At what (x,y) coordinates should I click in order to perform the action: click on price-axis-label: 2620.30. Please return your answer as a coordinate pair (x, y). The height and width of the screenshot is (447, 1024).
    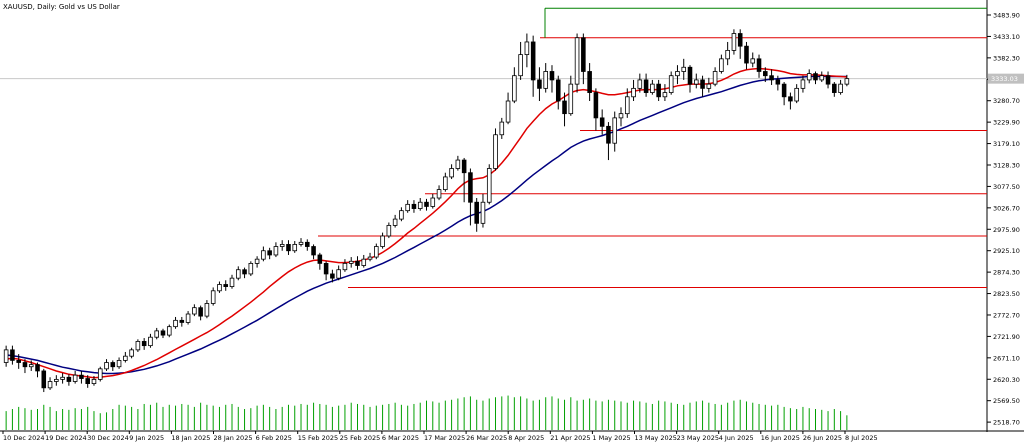
    Looking at the image, I should click on (1006, 380).